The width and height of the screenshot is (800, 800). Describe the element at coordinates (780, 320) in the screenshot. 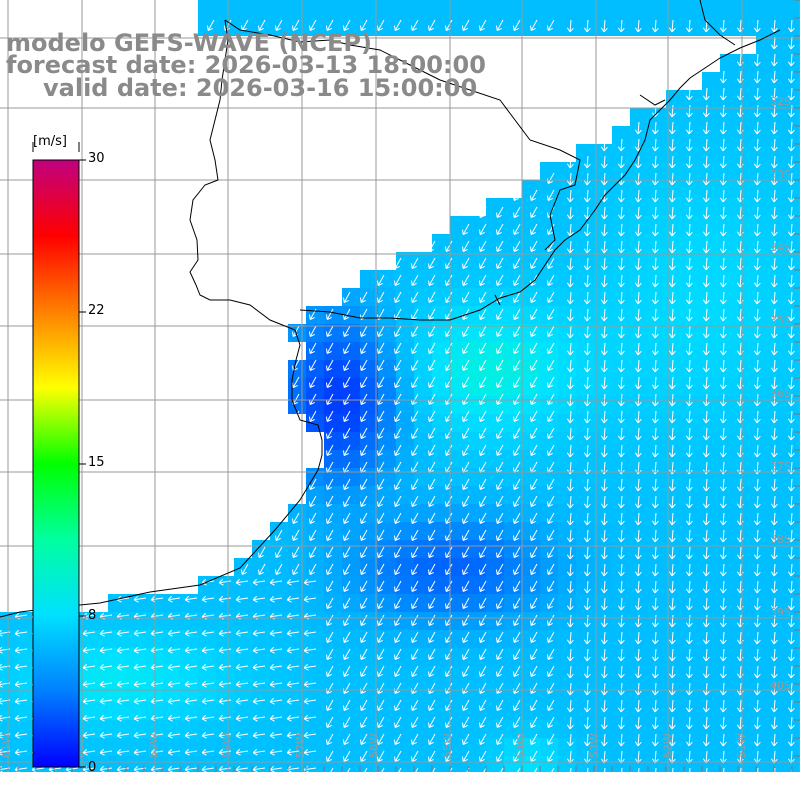

I see `lat-label: 35S` at that location.